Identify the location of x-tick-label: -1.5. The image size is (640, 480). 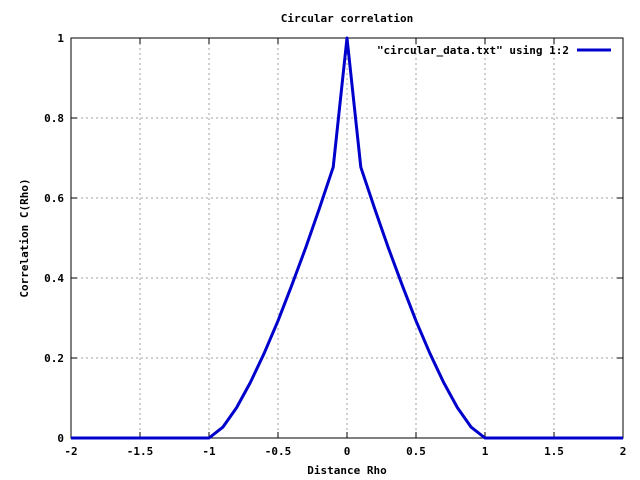
(140, 451).